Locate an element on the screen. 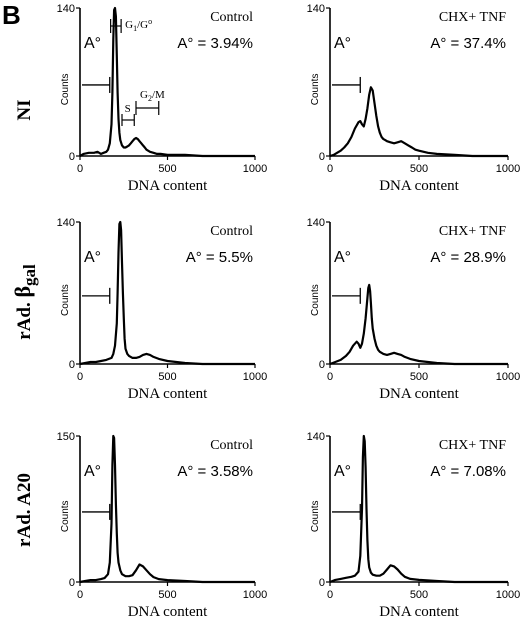  row-label-3: rAd. A20 is located at coordinates (24, 510).